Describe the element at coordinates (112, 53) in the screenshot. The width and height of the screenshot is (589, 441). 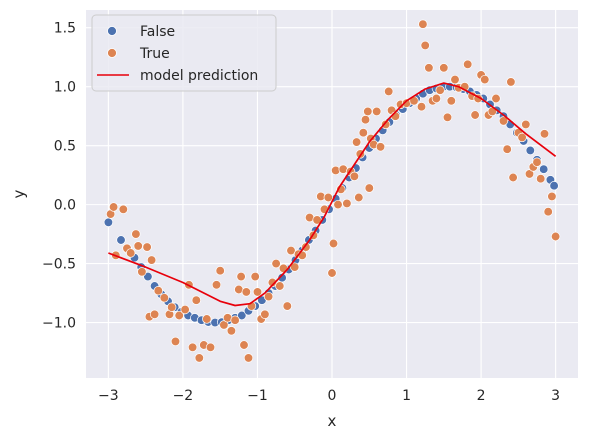
I see `legend-marker-true` at that location.